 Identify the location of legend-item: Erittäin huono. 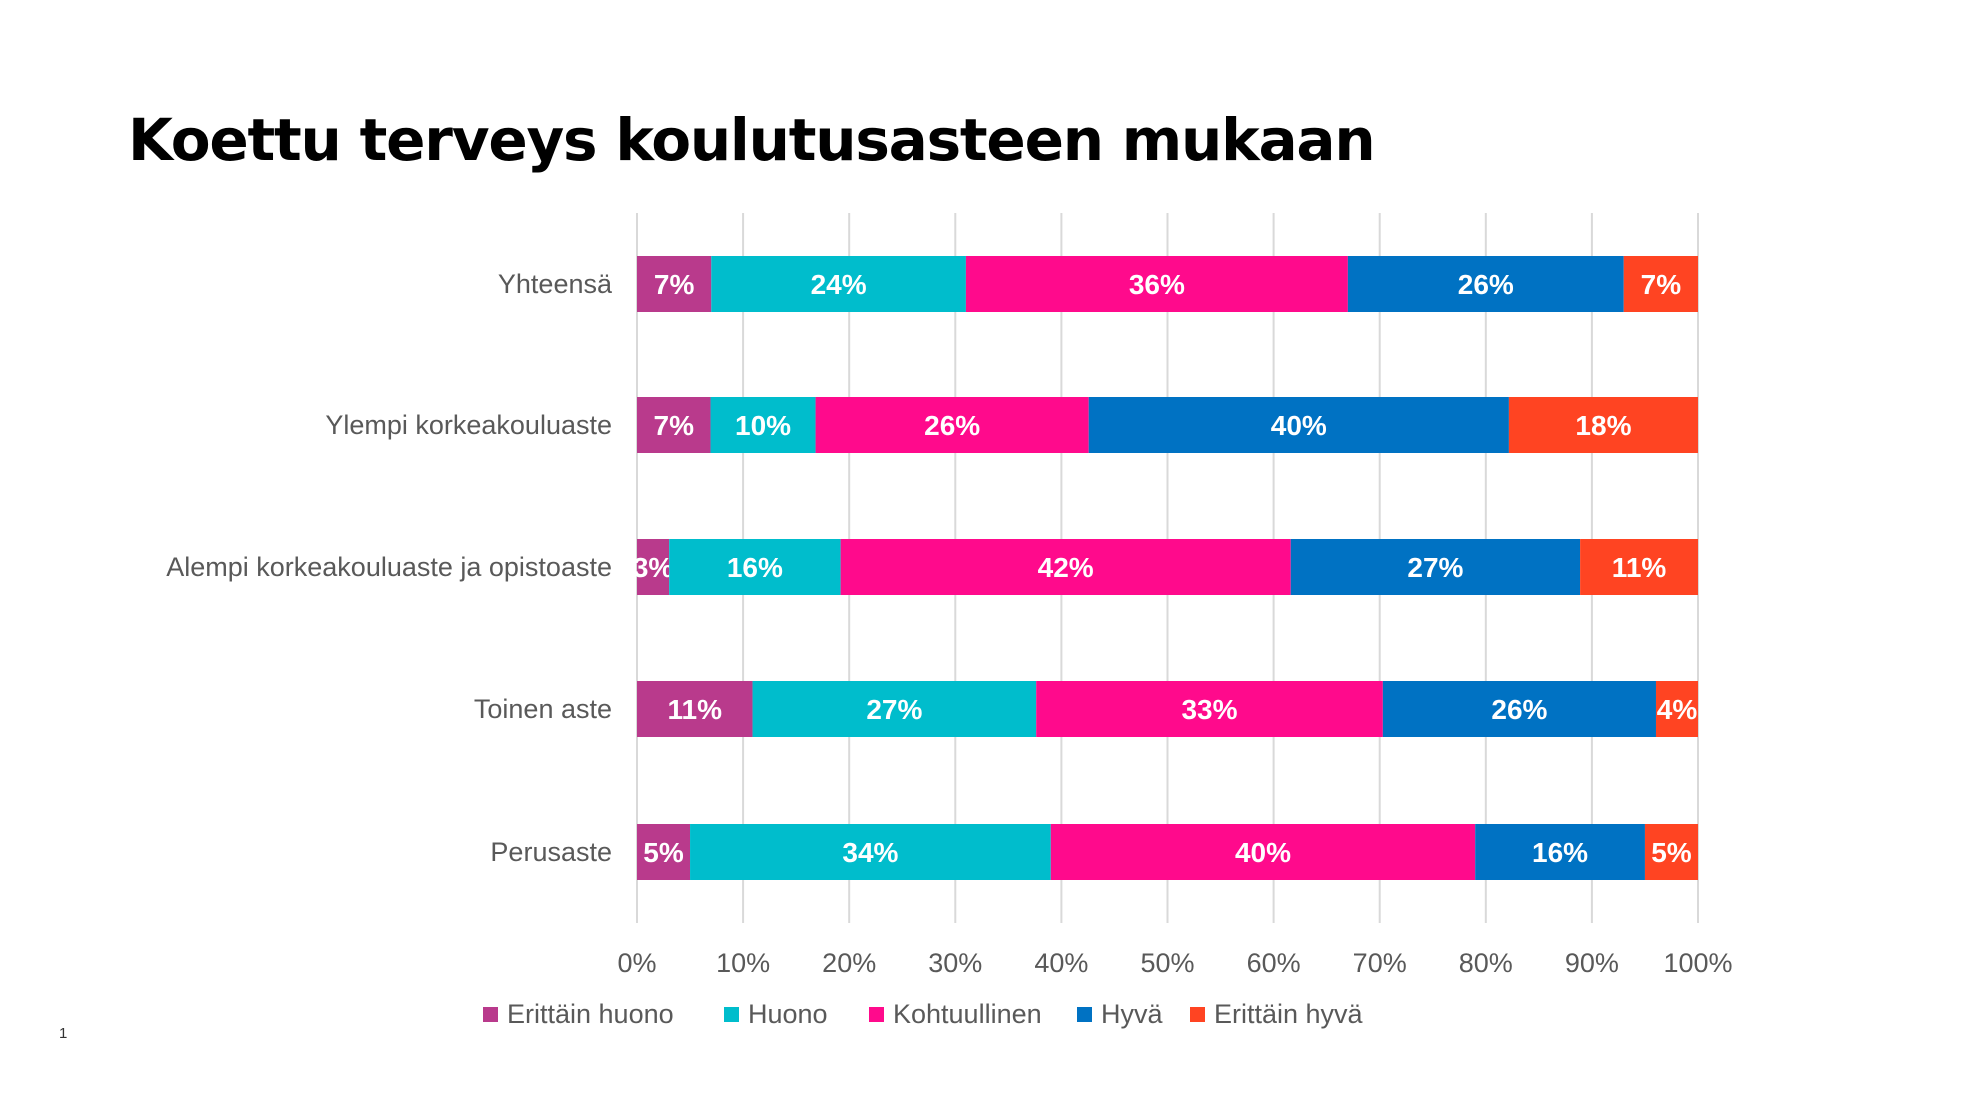
(578, 1014).